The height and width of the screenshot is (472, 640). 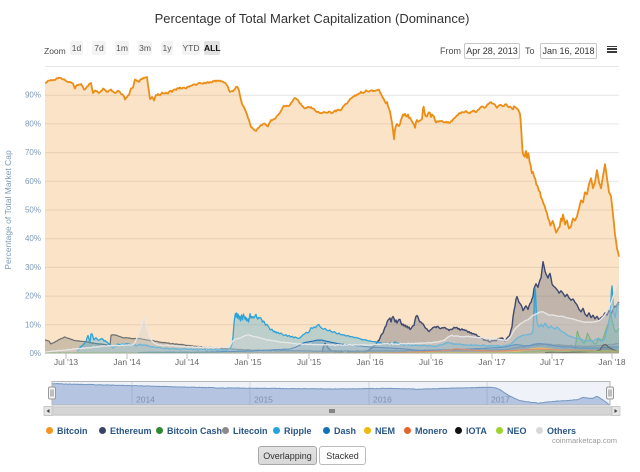 I want to click on svg-text: Jul '14, so click(x=187, y=362).